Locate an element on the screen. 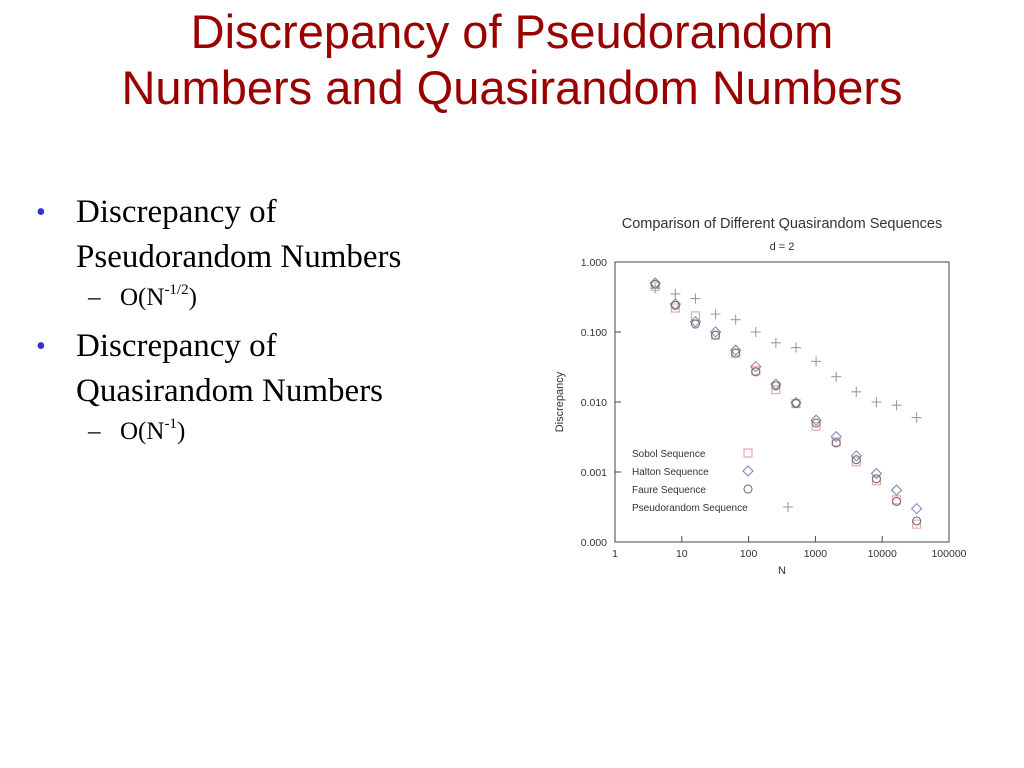 This screenshot has height=768, width=1024. bullet-quasirandom: • Discrepancy of Quasirandom Numbers is located at coordinates (286, 369).